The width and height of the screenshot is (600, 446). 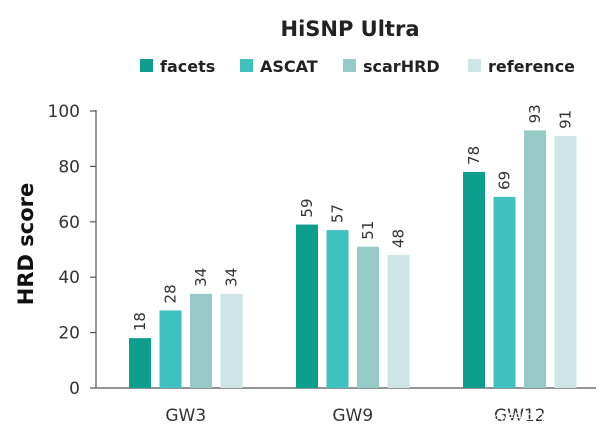 What do you see at coordinates (140, 321) in the screenshot?
I see `data-label-facets-GW3: 18` at bounding box center [140, 321].